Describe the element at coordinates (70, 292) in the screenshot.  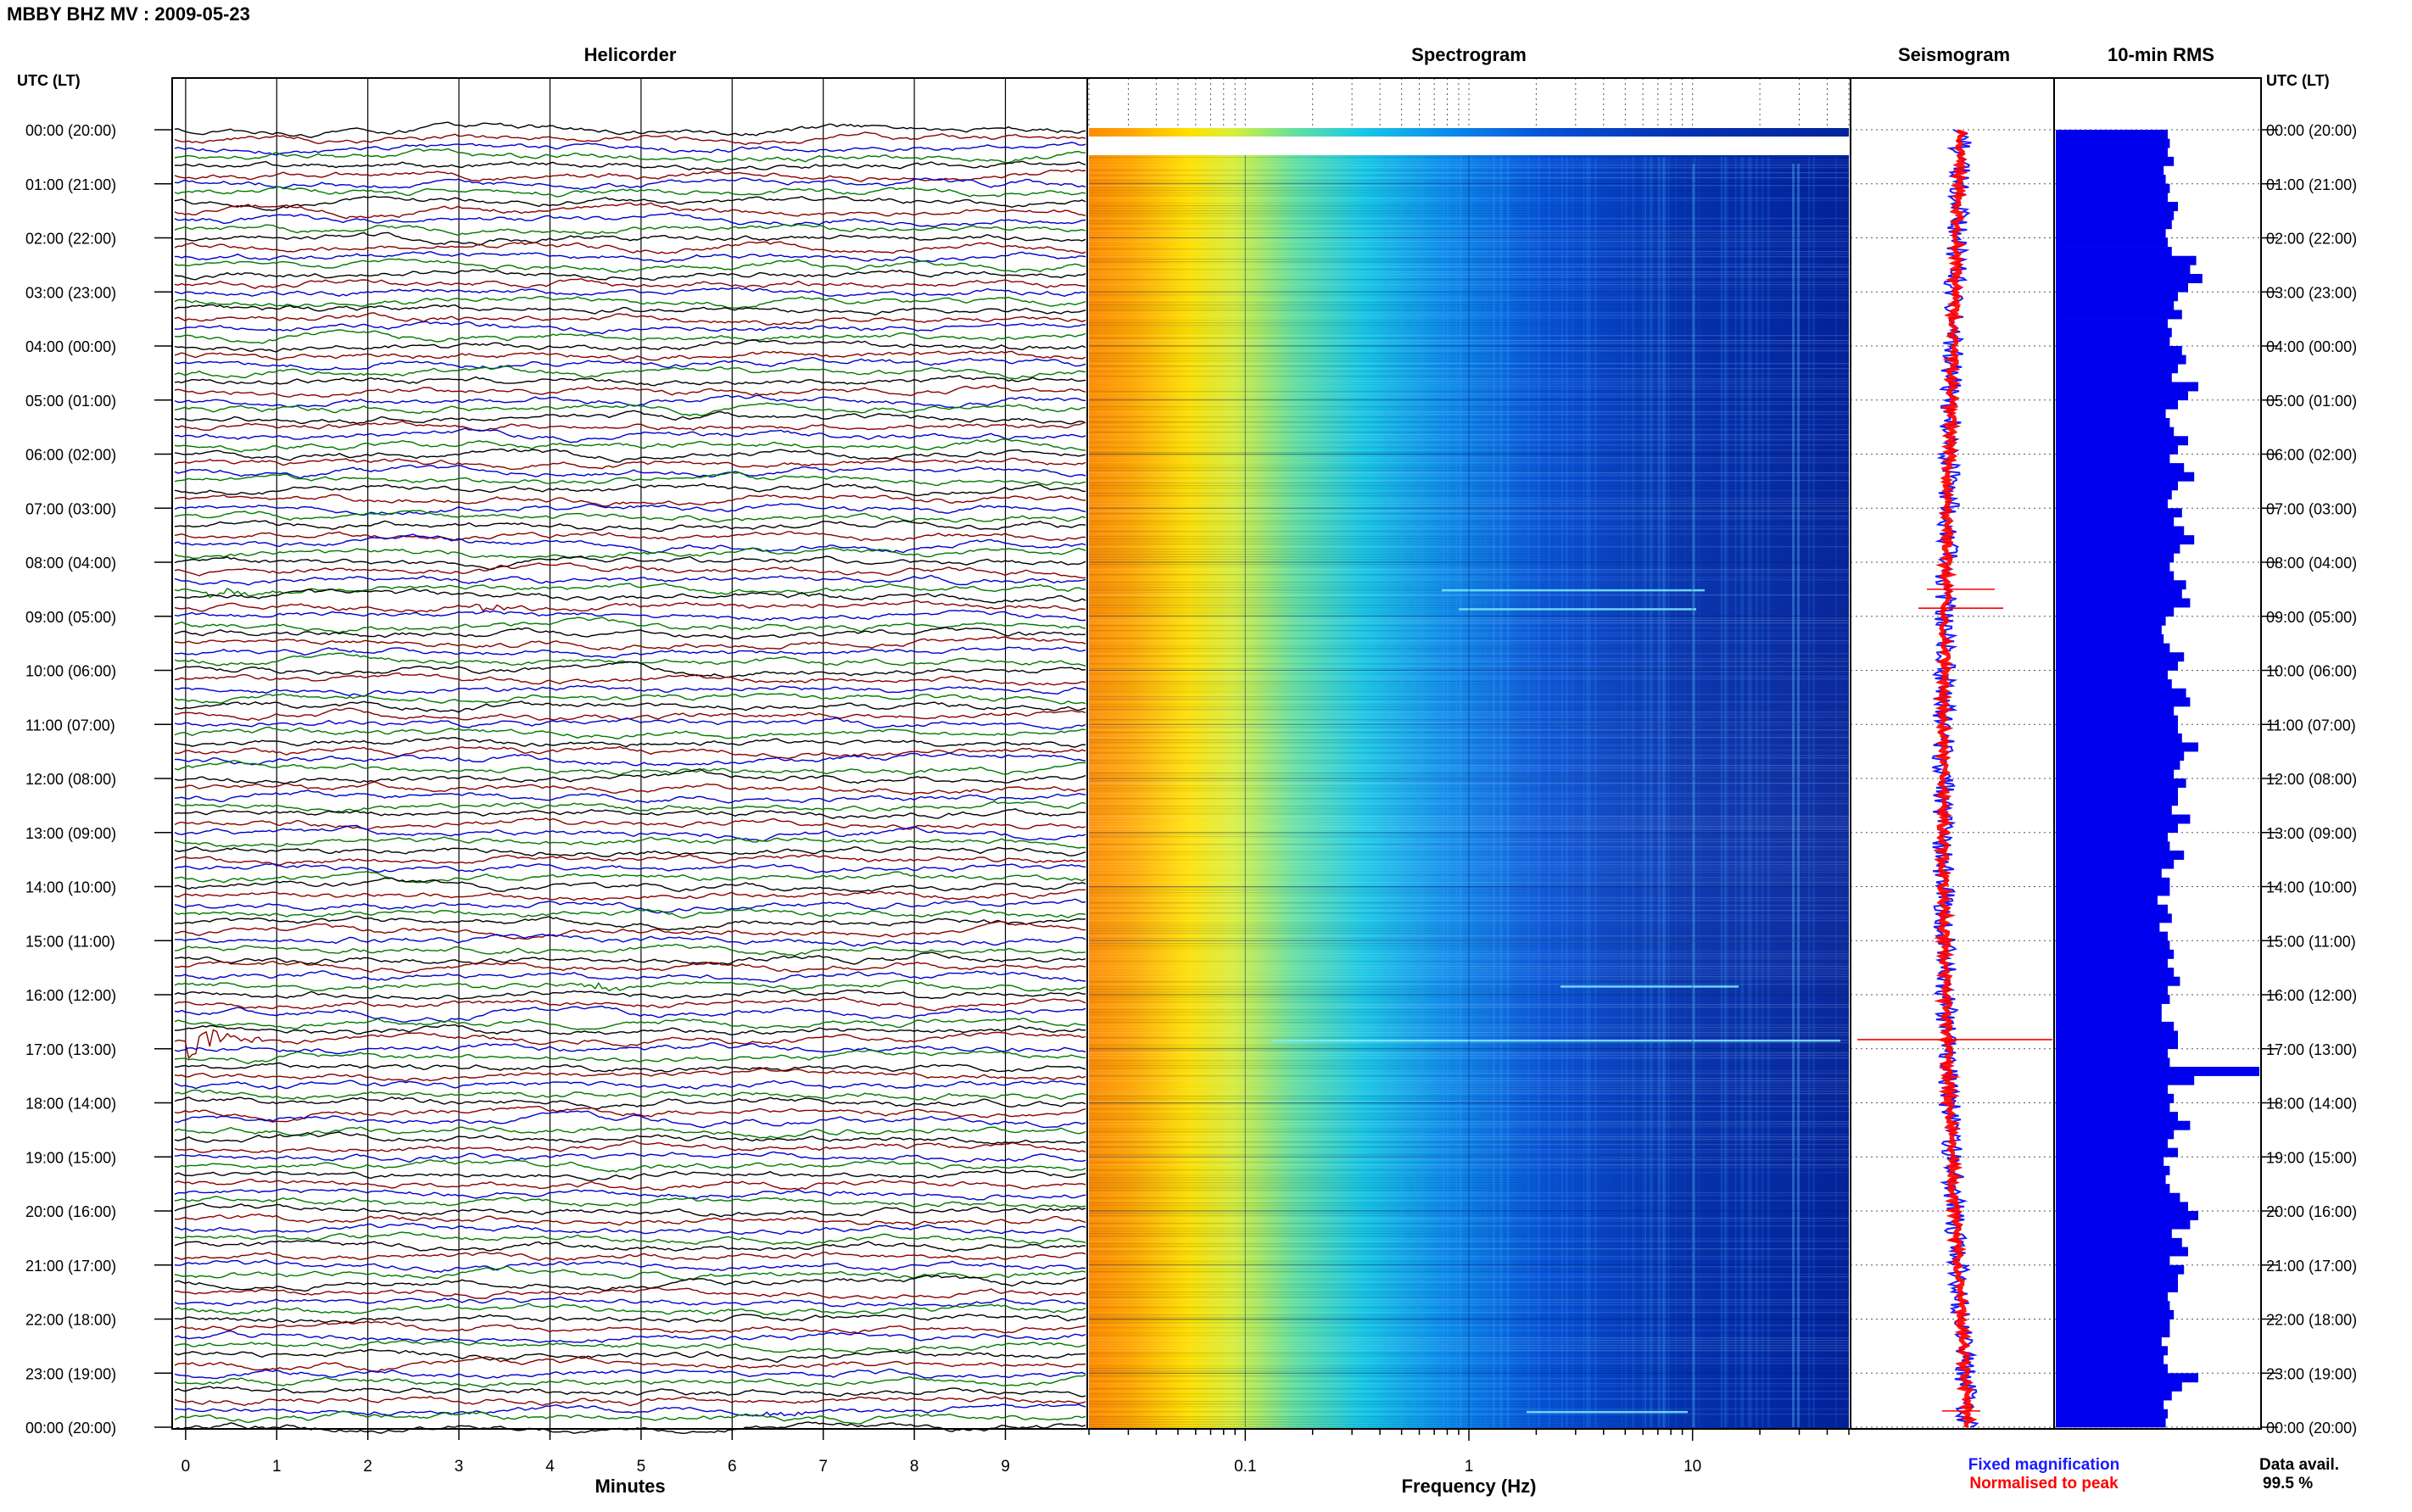
I see `time-tick-label-left: 03:00 (23:00)` at that location.